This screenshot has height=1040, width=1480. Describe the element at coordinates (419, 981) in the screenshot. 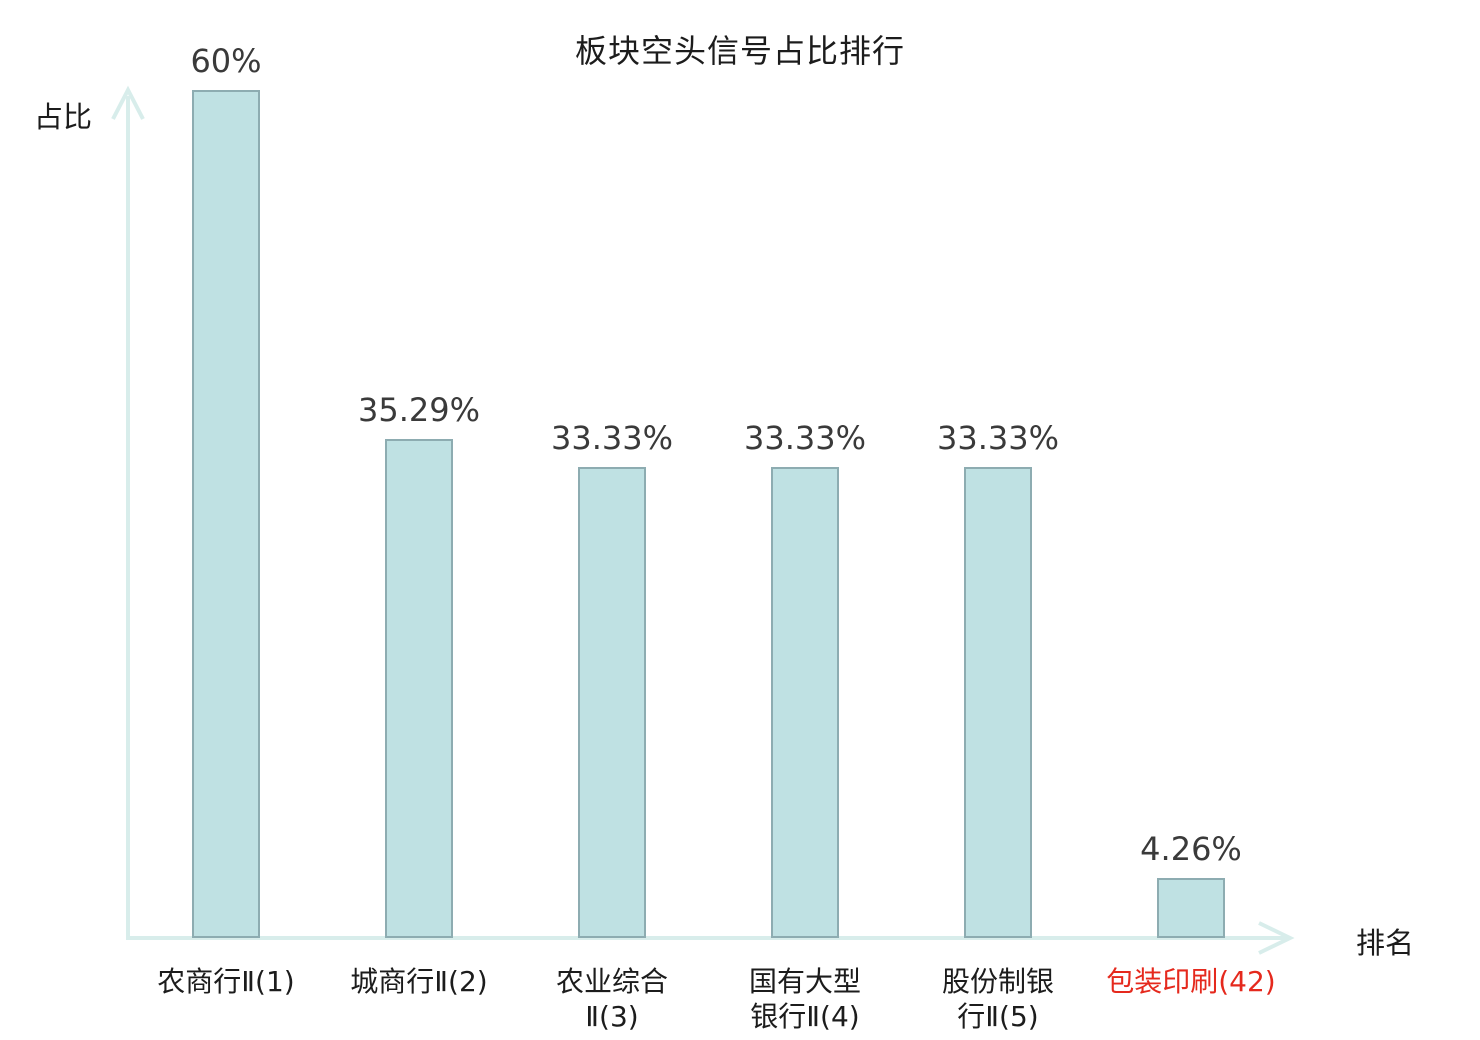

I see `category-label: 城商行Ⅱ(2)` at that location.